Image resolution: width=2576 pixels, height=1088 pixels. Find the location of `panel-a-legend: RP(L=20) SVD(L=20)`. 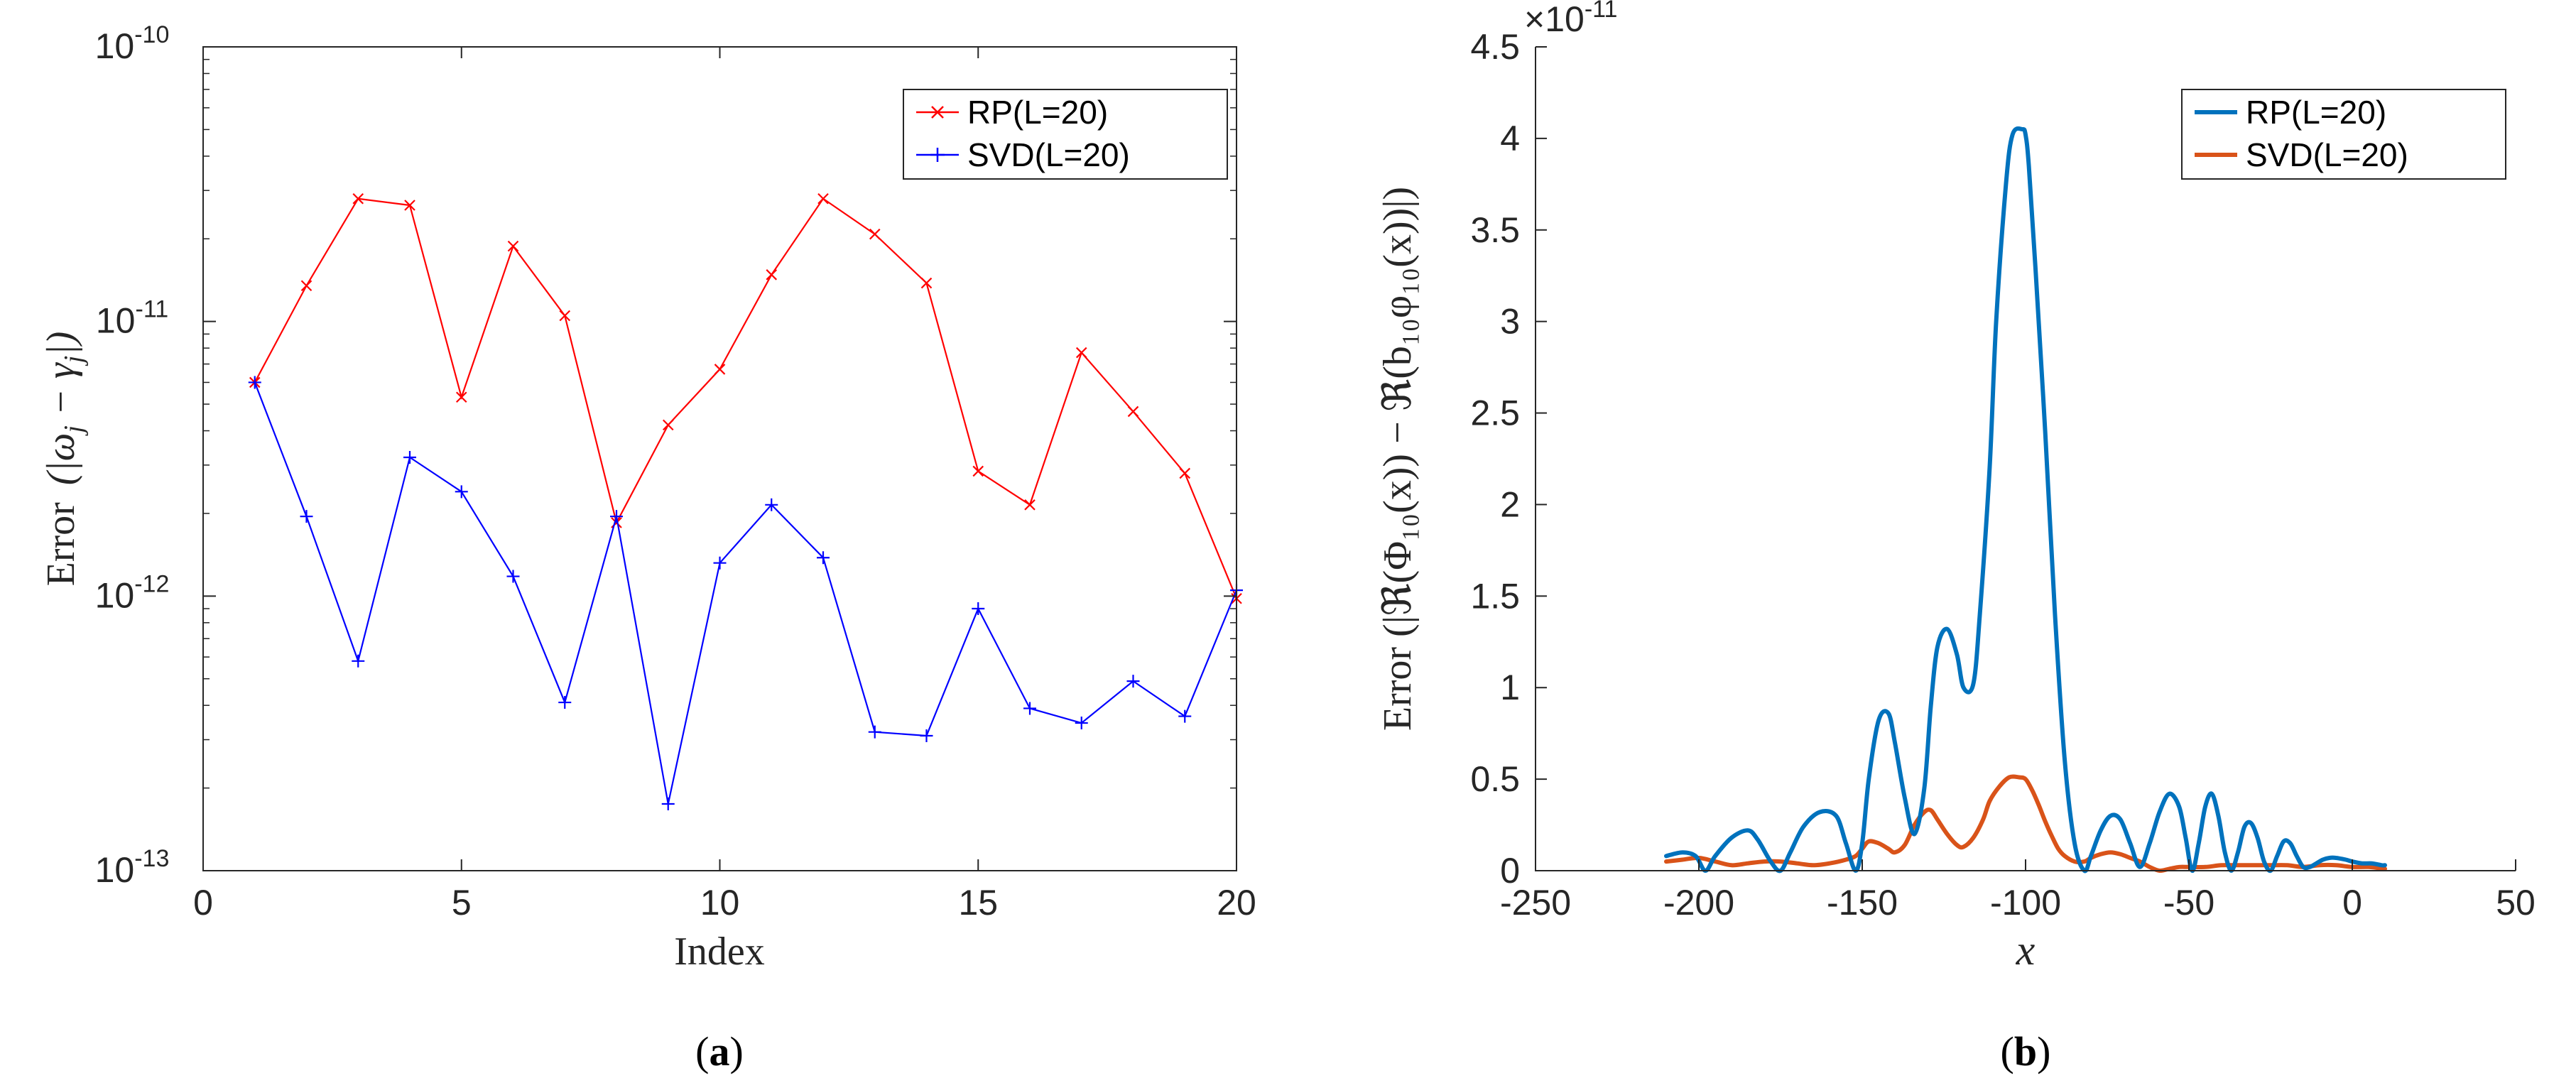

panel-a-legend: RP(L=20) SVD(L=20) is located at coordinates (1065, 134).